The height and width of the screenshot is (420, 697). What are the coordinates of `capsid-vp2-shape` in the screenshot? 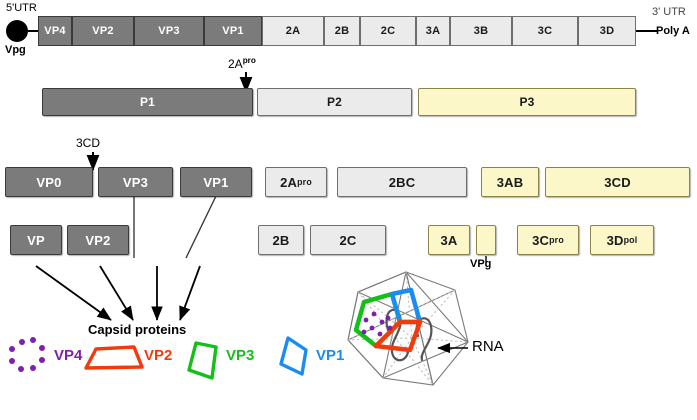 It's located at (398, 336).